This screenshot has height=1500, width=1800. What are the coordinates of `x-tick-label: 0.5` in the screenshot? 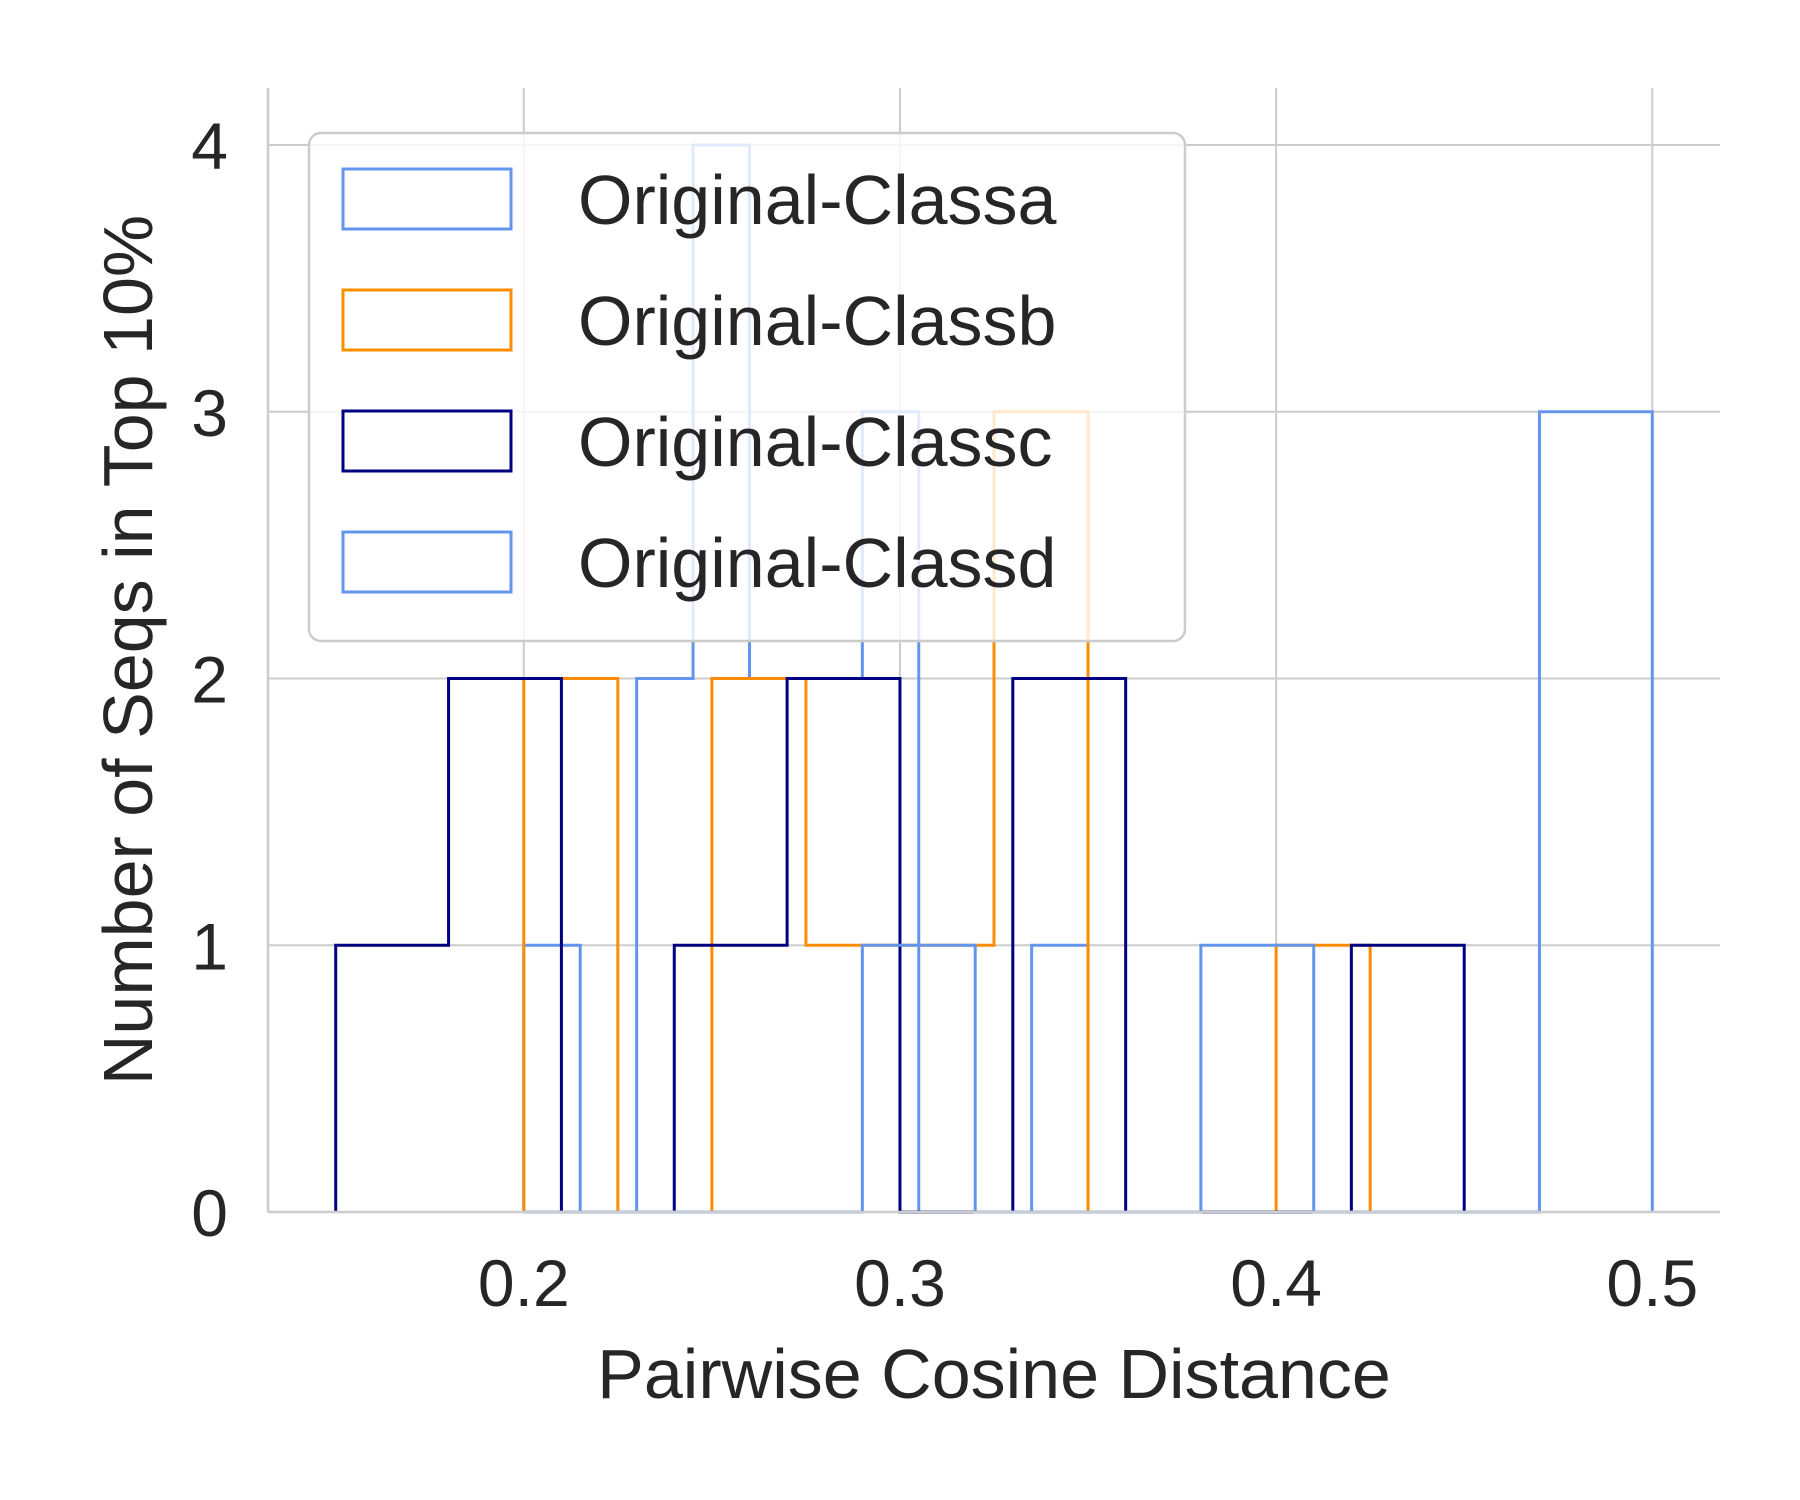 It's located at (1652, 1283).